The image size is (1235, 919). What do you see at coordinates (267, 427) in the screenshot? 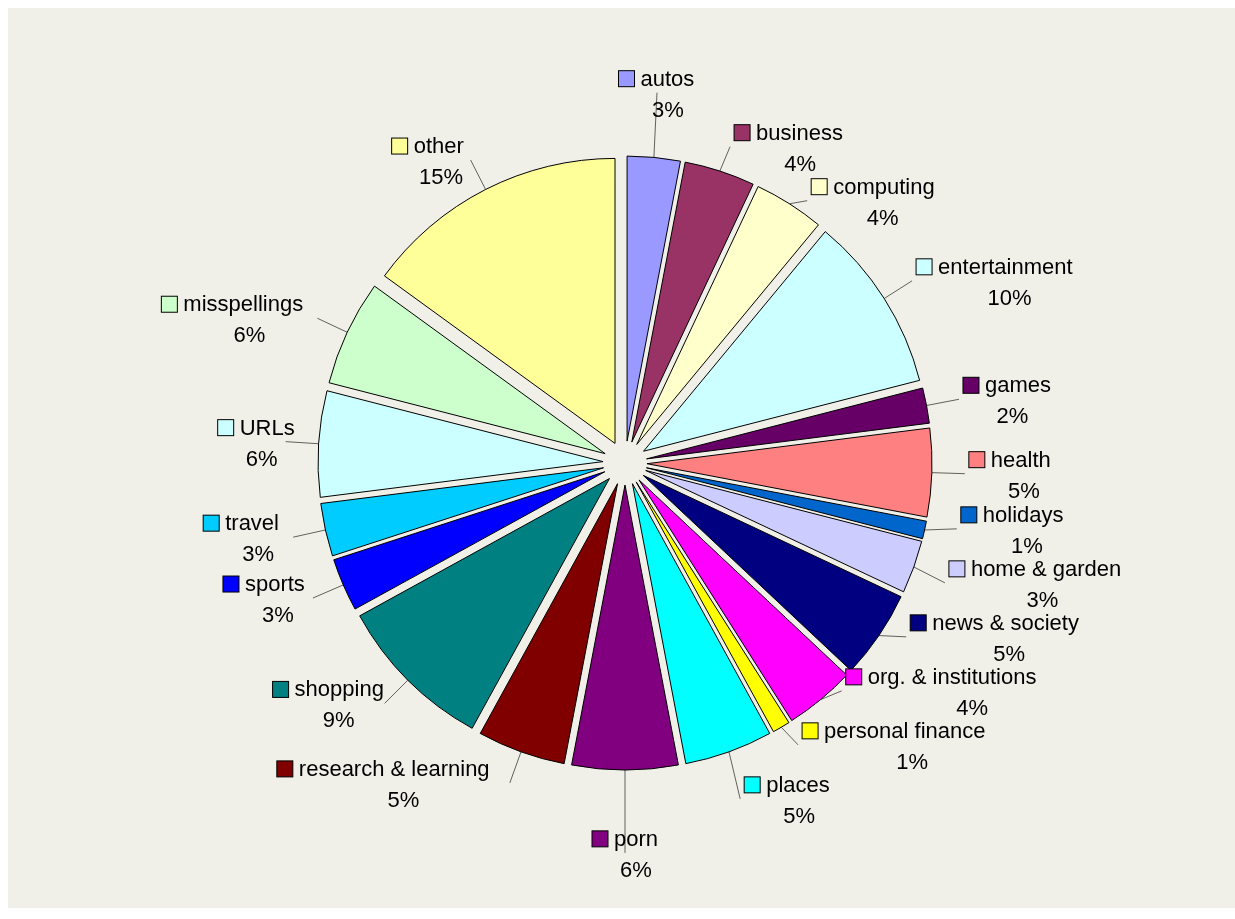
I see `legend-label: URLs` at bounding box center [267, 427].